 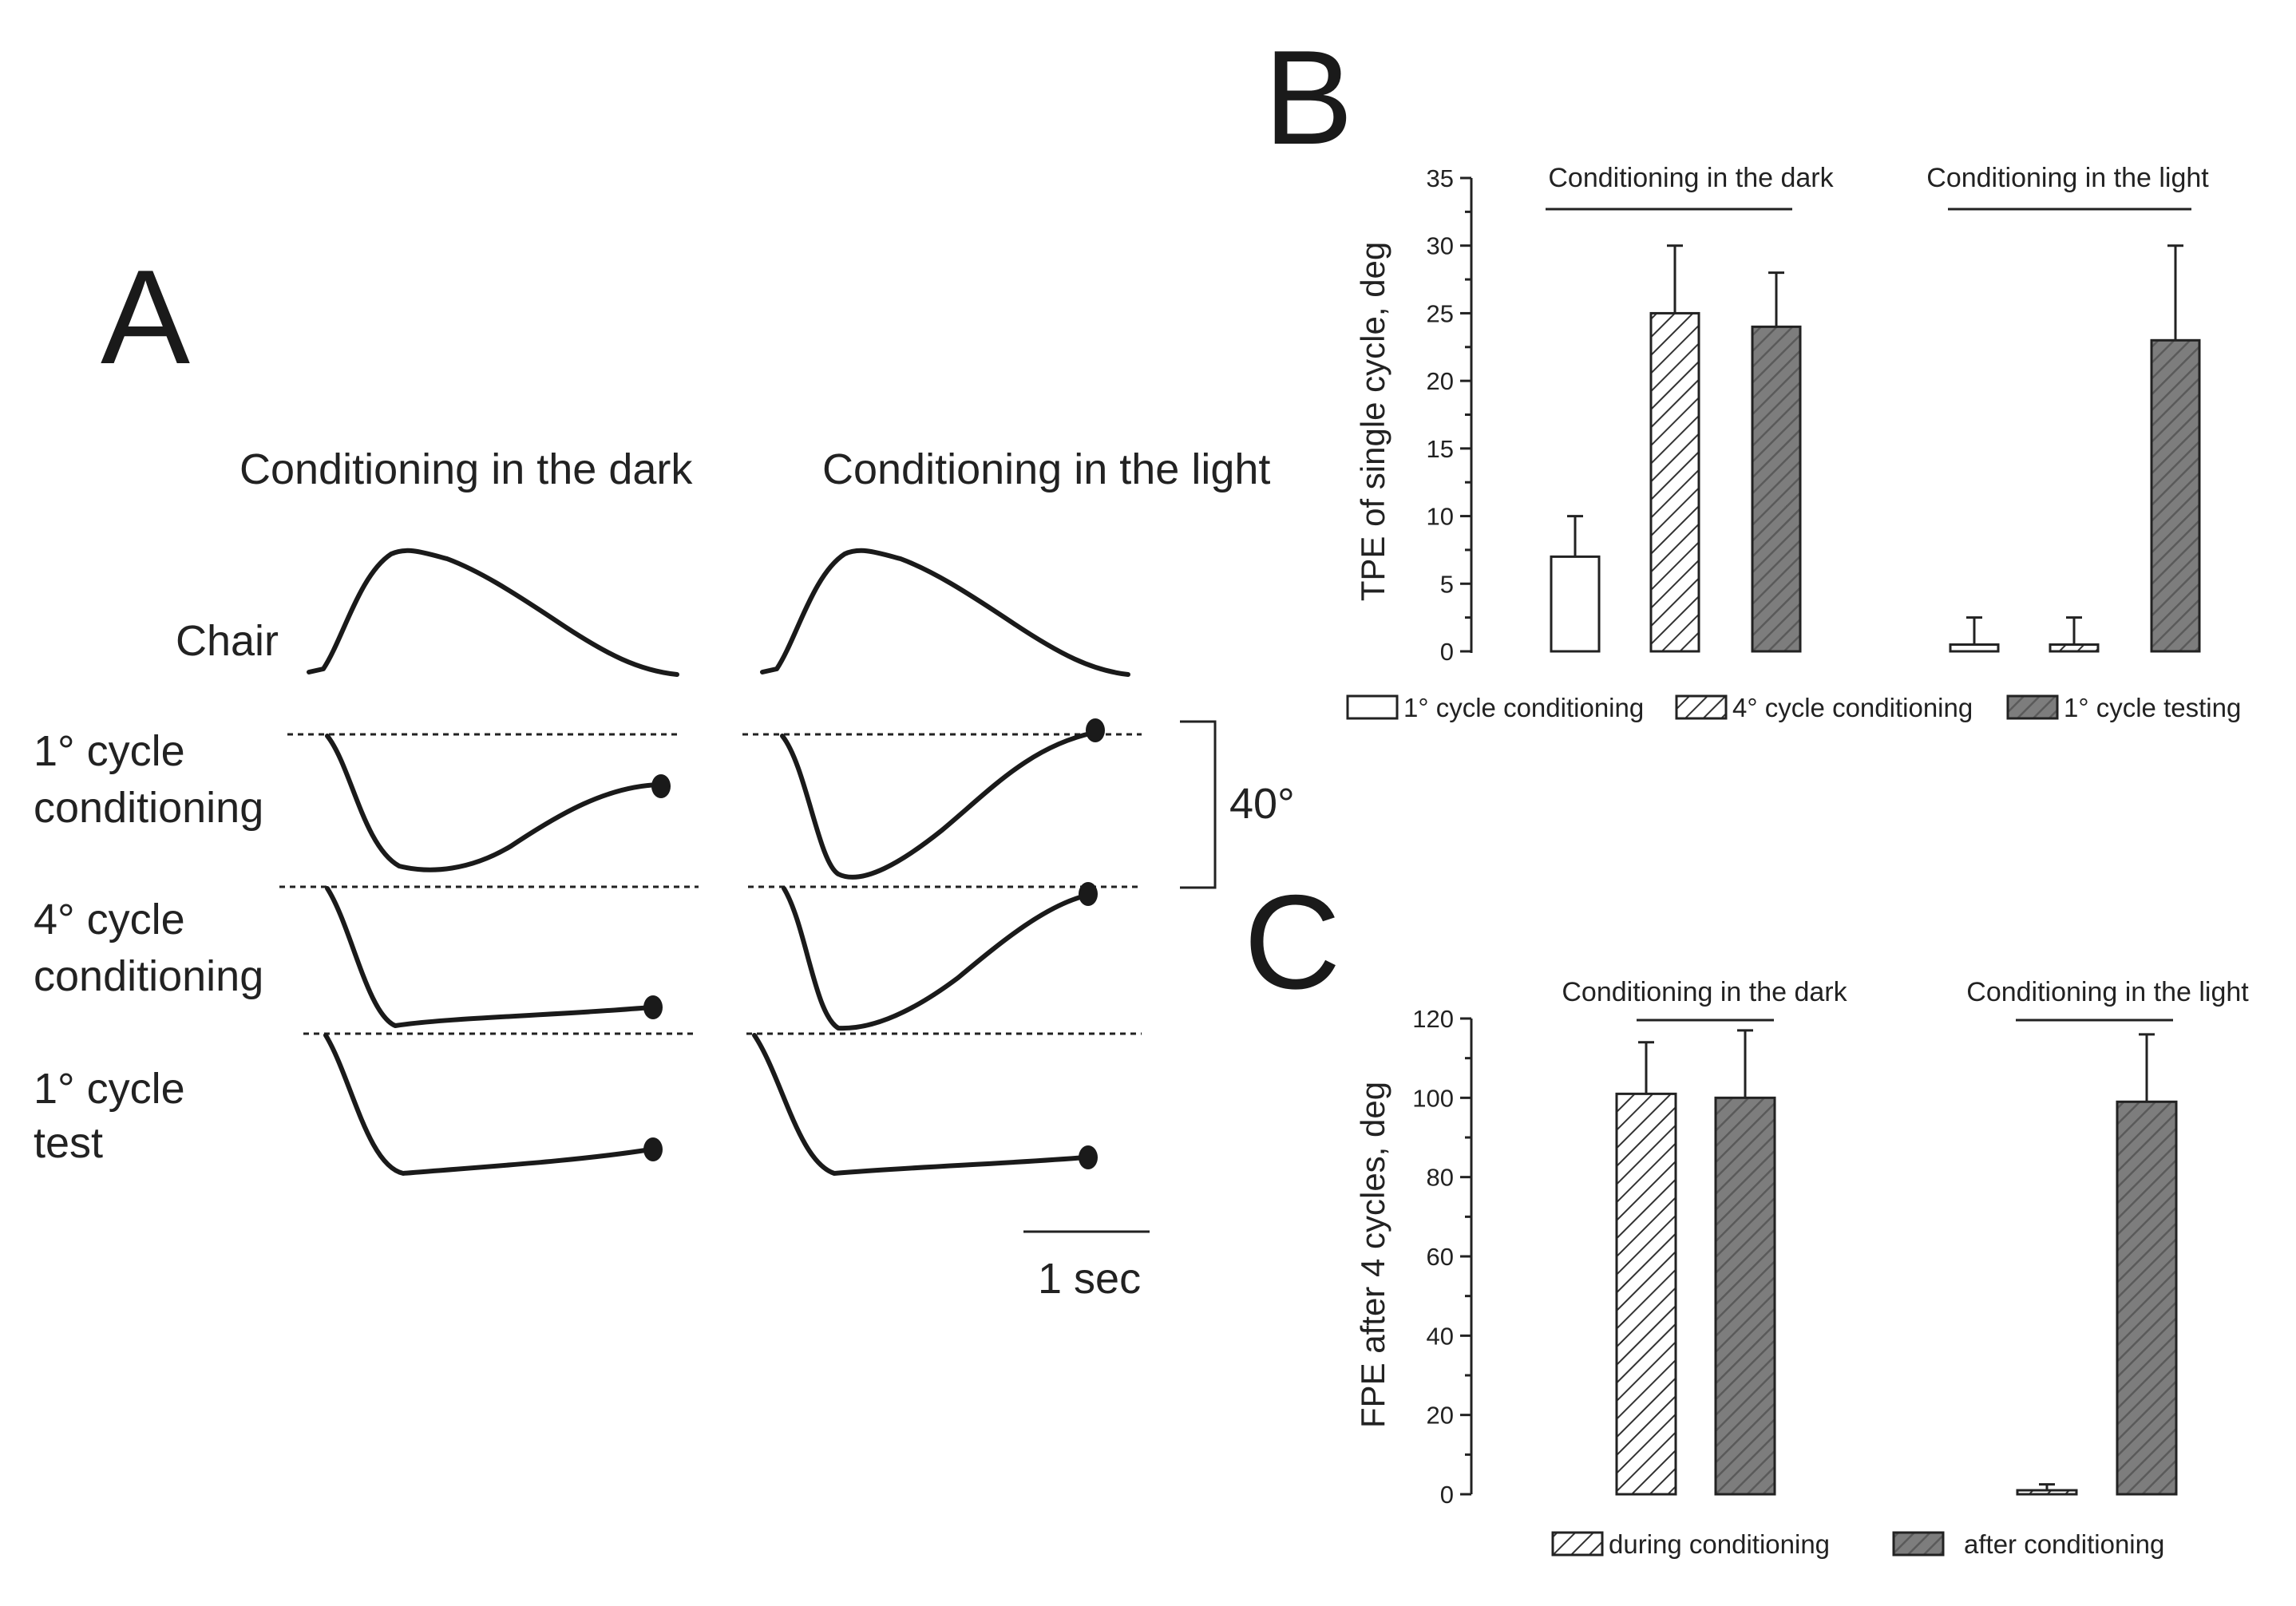 What do you see at coordinates (1440, 1336) in the screenshot?
I see `c-ytick-label-40: 40` at bounding box center [1440, 1336].